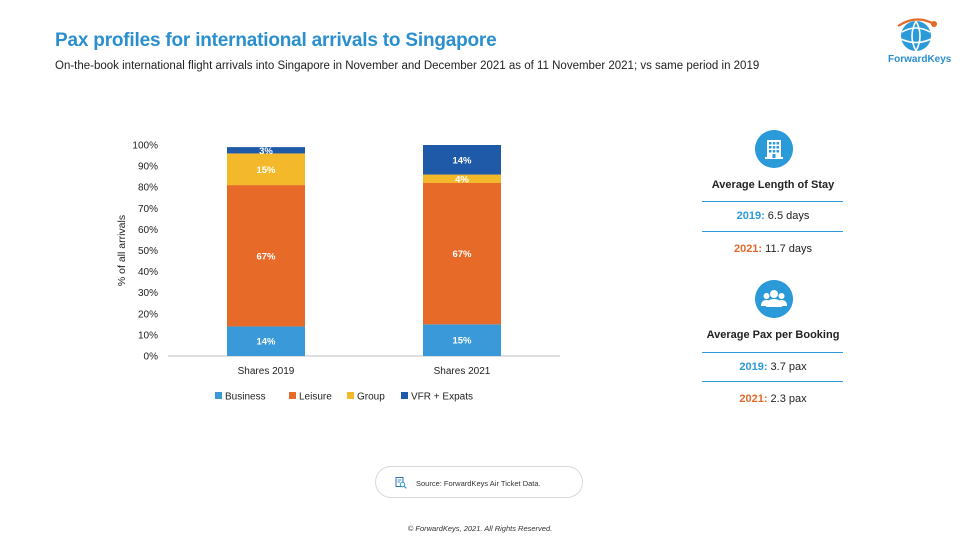  Describe the element at coordinates (772, 201) in the screenshot. I see `stay-divider-top` at that location.